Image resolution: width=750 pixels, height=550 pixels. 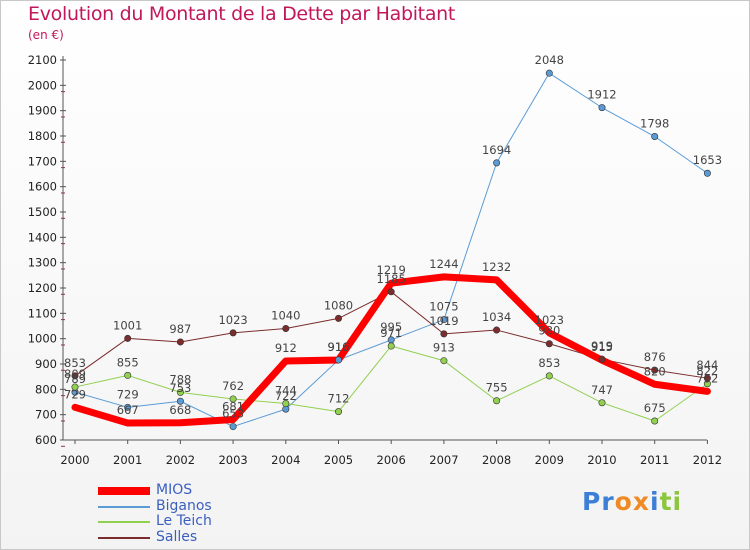 What do you see at coordinates (677, 501) in the screenshot?
I see `logo-letter: i` at bounding box center [677, 501].